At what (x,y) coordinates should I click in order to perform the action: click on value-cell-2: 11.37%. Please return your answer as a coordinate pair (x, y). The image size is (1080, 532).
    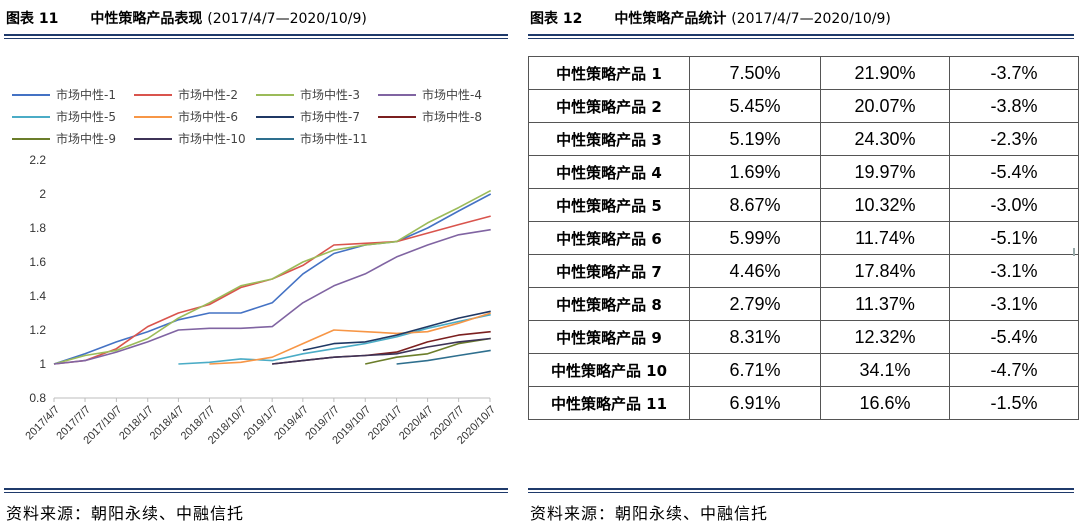
    Looking at the image, I should click on (885, 304).